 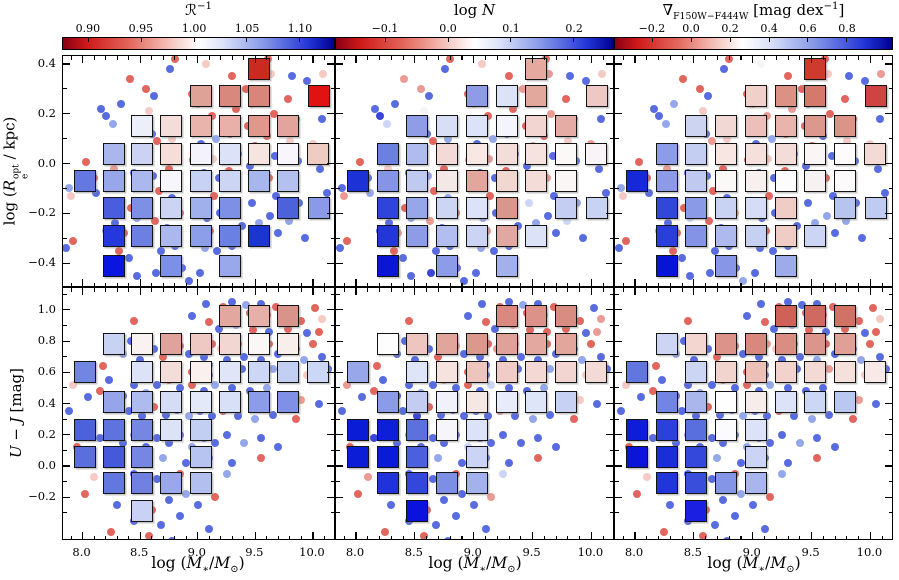 I want to click on colorbar-logn-title: log N, so click(x=474, y=10).